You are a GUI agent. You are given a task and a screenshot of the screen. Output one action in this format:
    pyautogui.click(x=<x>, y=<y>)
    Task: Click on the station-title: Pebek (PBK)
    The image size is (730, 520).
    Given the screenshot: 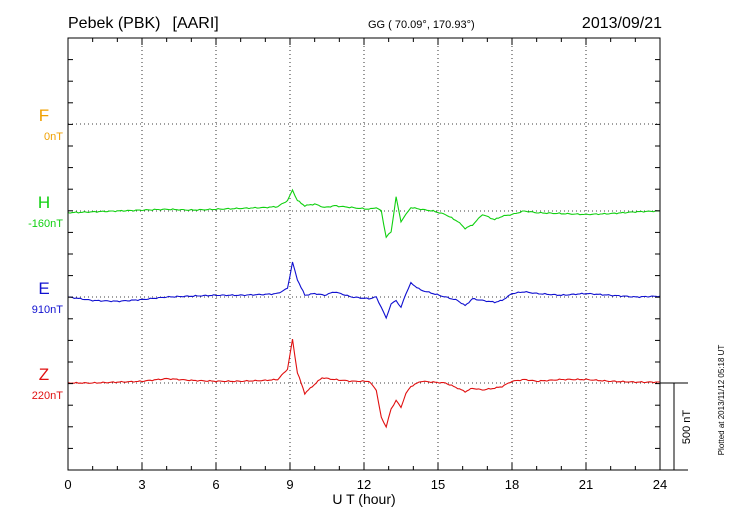 What is the action you would take?
    pyautogui.click(x=114, y=23)
    